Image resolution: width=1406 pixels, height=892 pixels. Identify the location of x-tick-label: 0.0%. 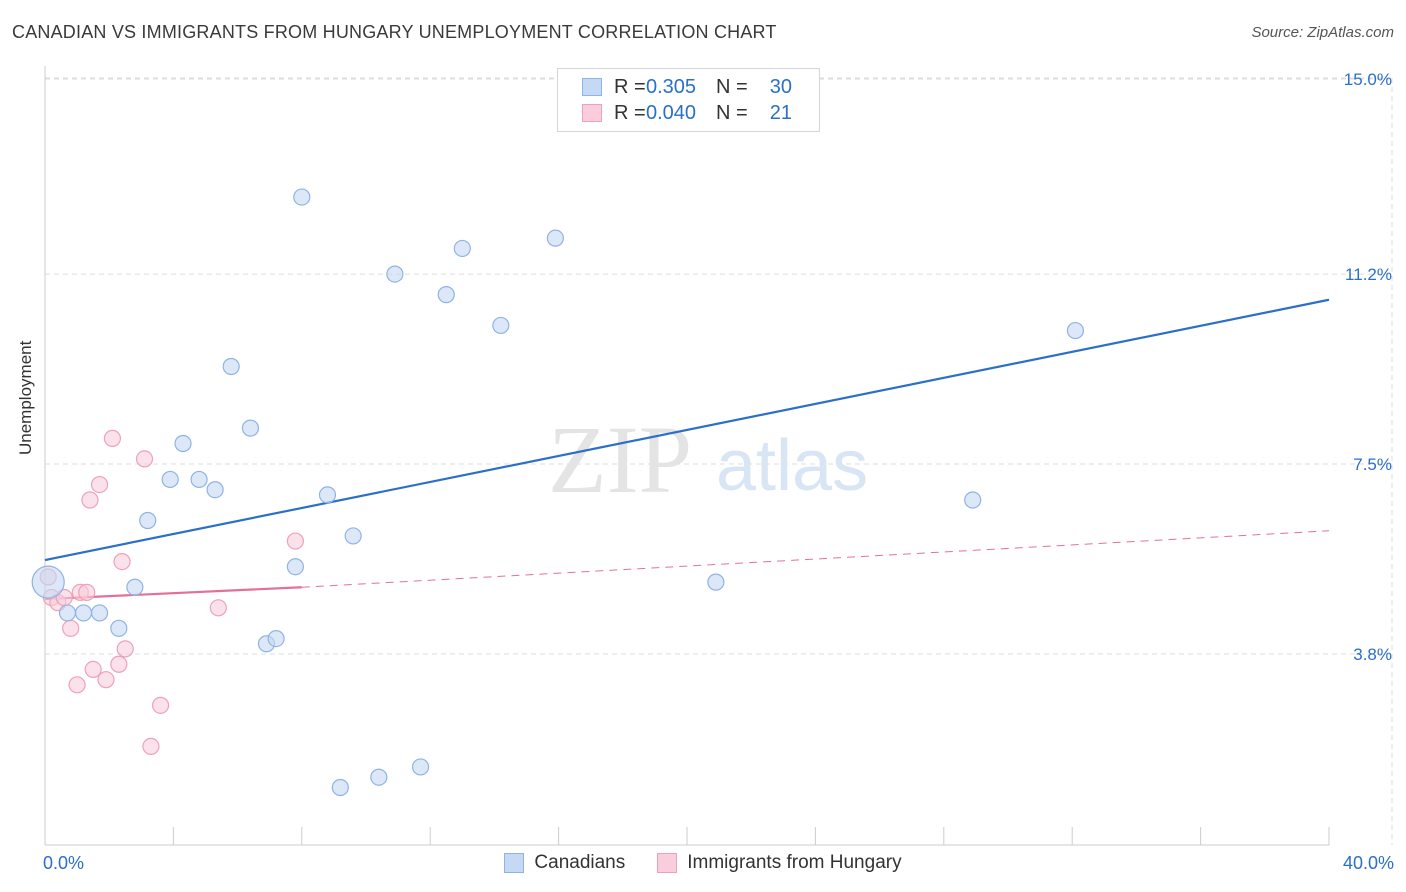
(63, 863).